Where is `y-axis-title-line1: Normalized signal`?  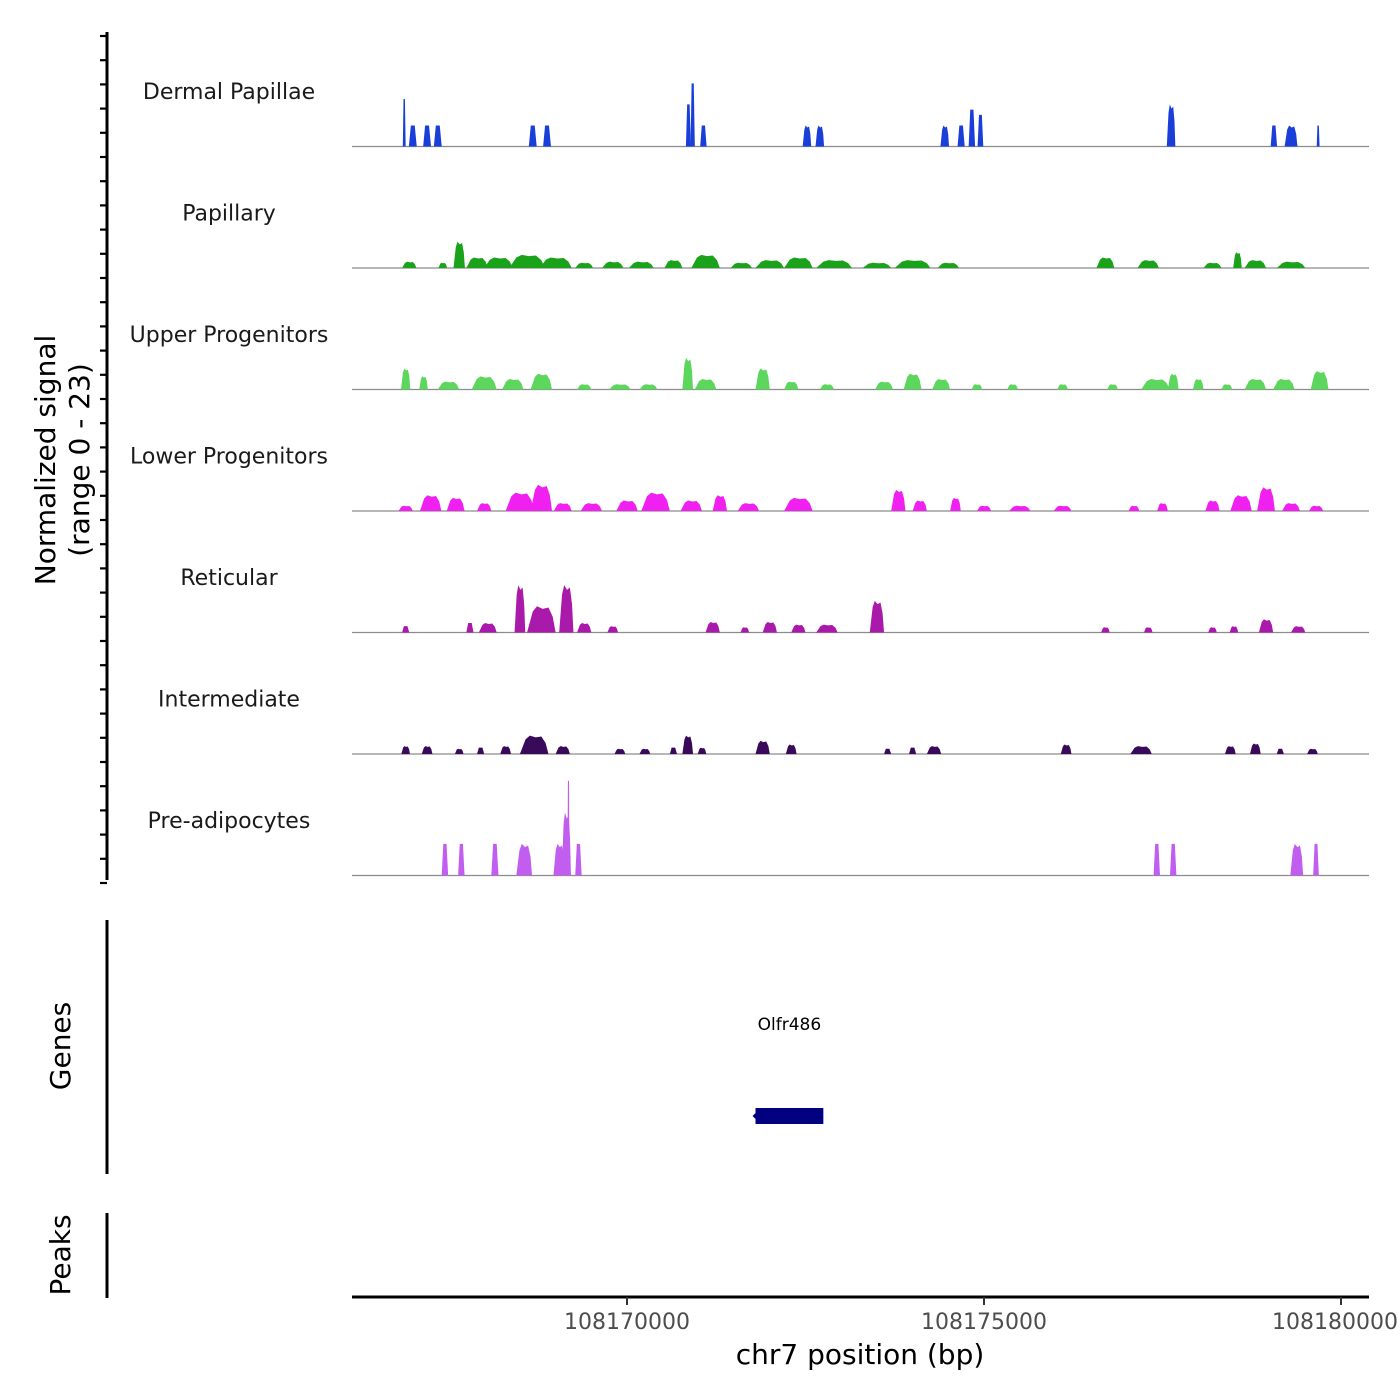 y-axis-title-line1: Normalized signal is located at coordinates (45, 460).